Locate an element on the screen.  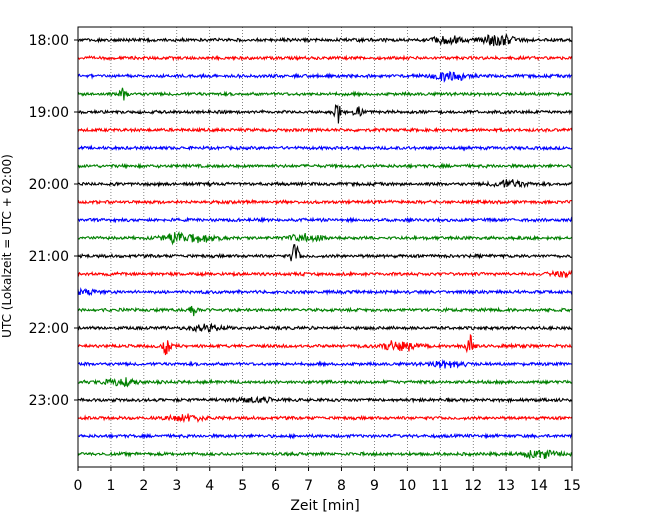
x-tick-label: 12 is located at coordinates (473, 486).